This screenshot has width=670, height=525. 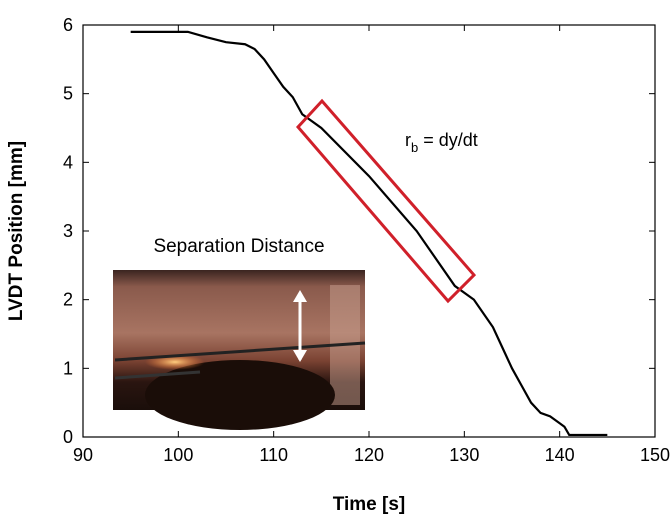 What do you see at coordinates (68, 162) in the screenshot?
I see `y-tick-label: 4` at bounding box center [68, 162].